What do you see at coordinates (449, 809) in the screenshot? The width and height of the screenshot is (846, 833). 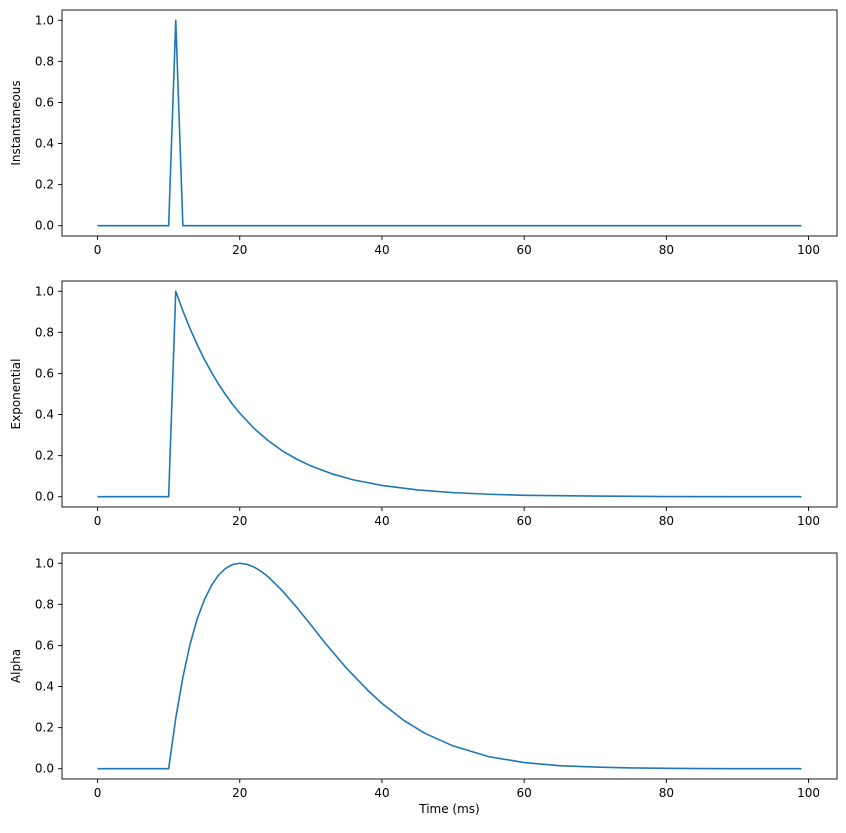 I see `x-axis-label: Time (ms)` at bounding box center [449, 809].